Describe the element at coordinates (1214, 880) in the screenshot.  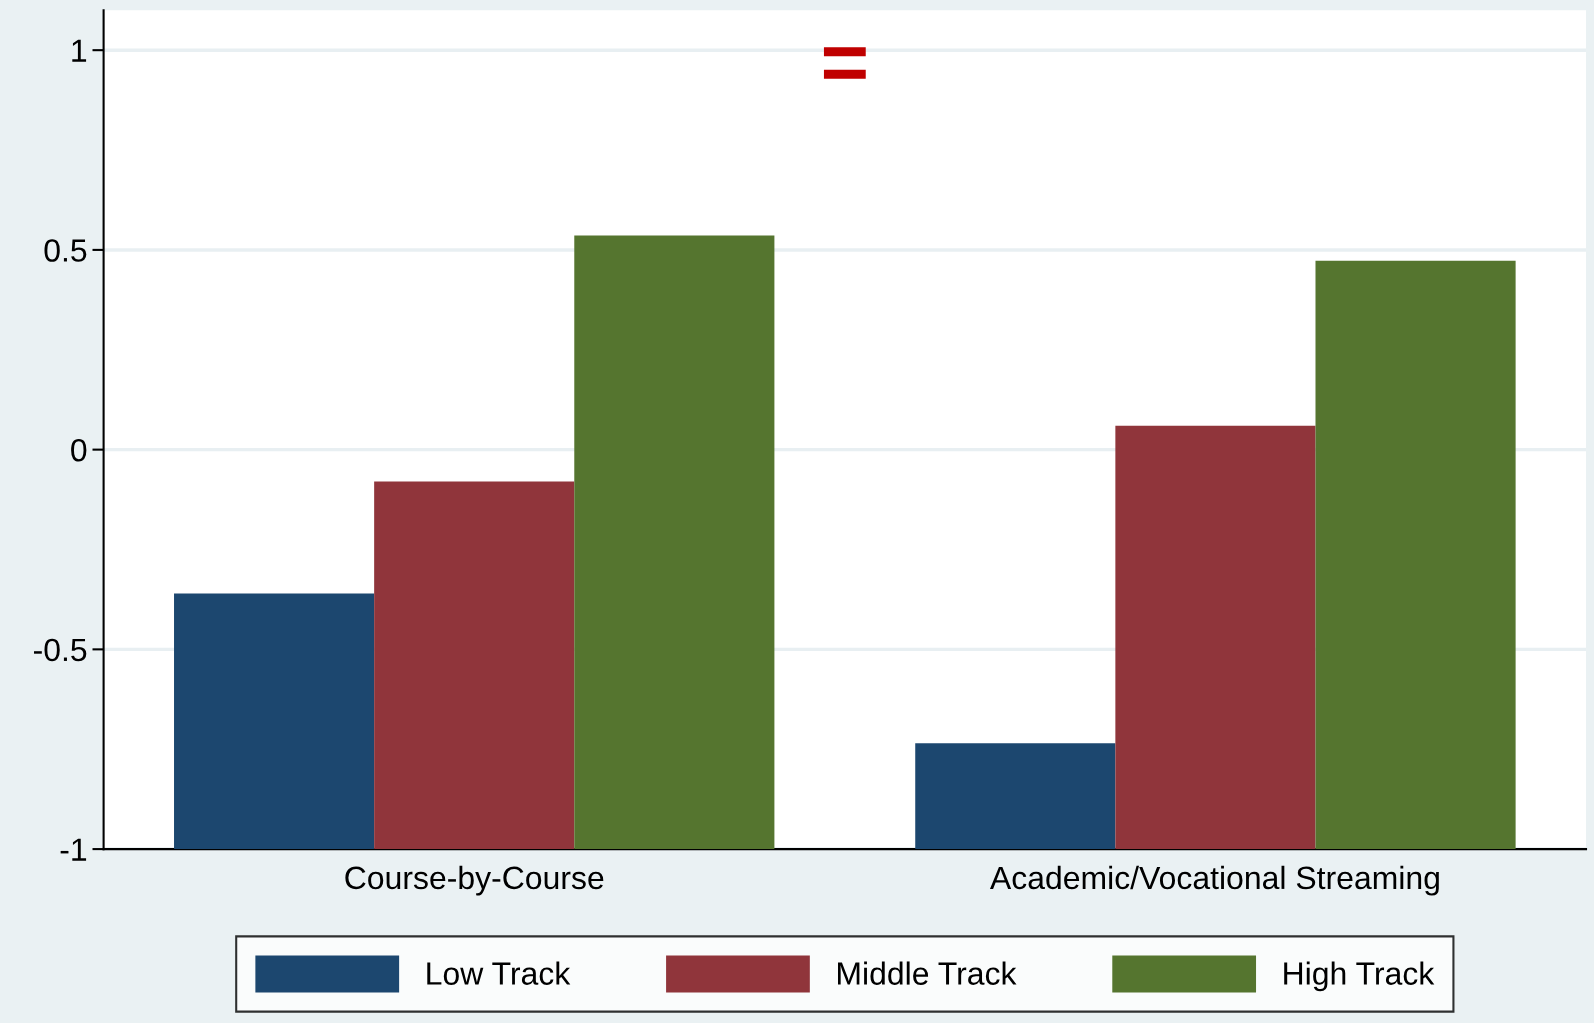
I see `x-tick-label: Academic/Vocational Streaming` at that location.